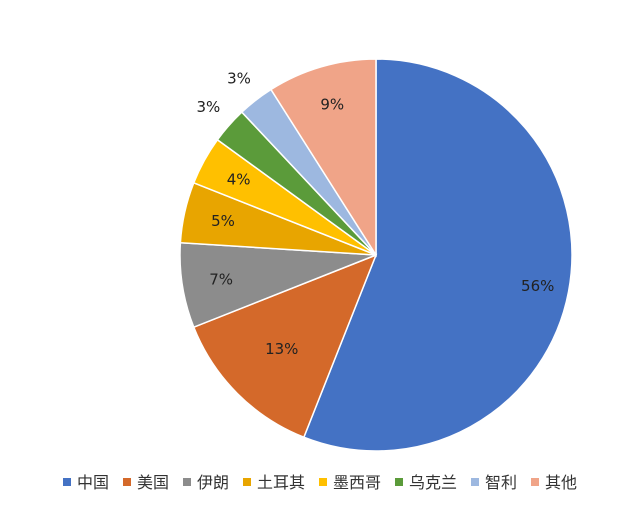 The height and width of the screenshot is (511, 640). I want to click on slice-label-6: 3%, so click(239, 78).